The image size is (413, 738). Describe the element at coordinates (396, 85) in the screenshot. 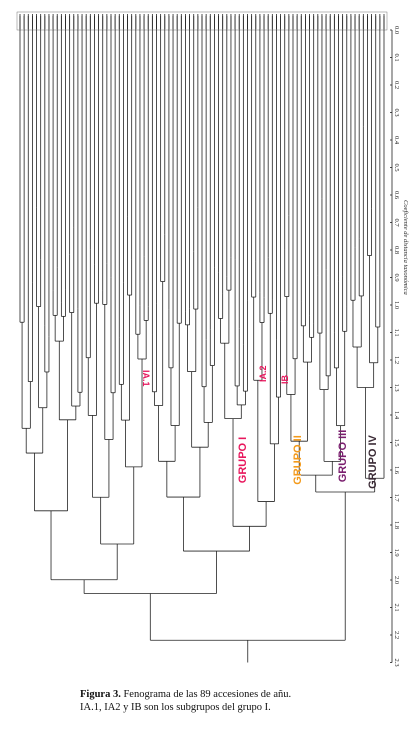

I see `axis-tick-label: 0.2` at that location.